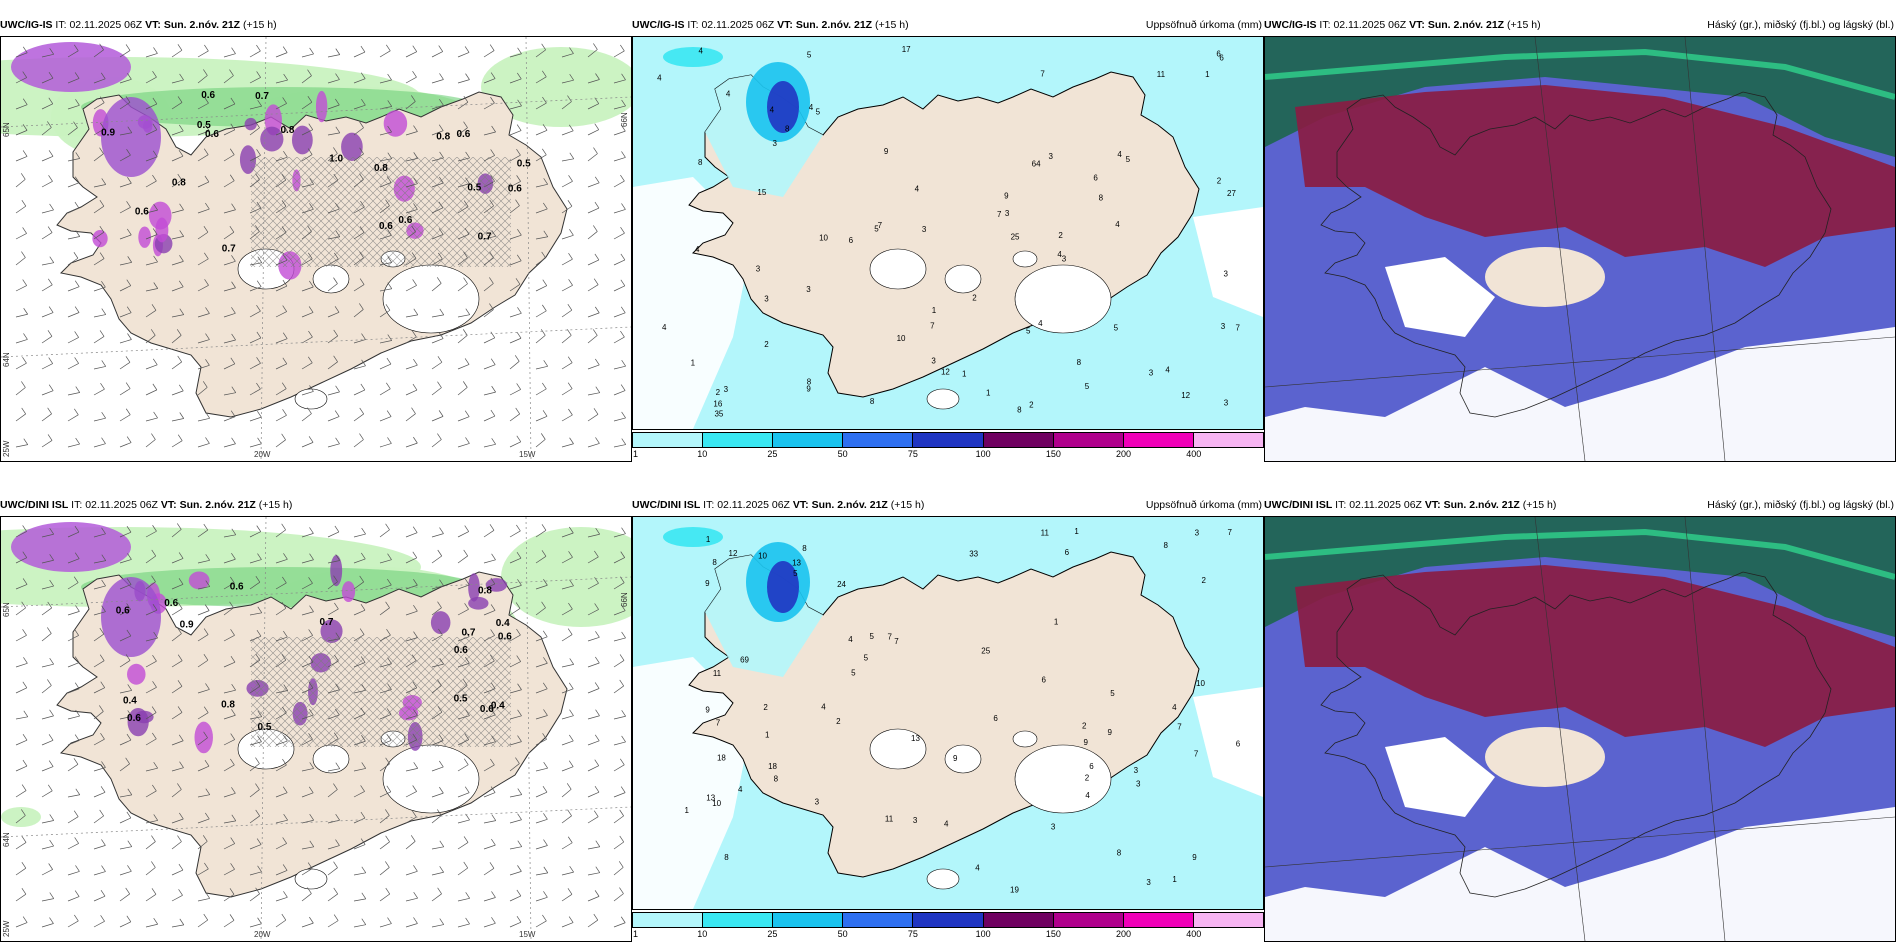 This screenshot has height=950, width=1900. Describe the element at coordinates (906, 49) in the screenshot. I see `precip-value-label: 17` at that location.